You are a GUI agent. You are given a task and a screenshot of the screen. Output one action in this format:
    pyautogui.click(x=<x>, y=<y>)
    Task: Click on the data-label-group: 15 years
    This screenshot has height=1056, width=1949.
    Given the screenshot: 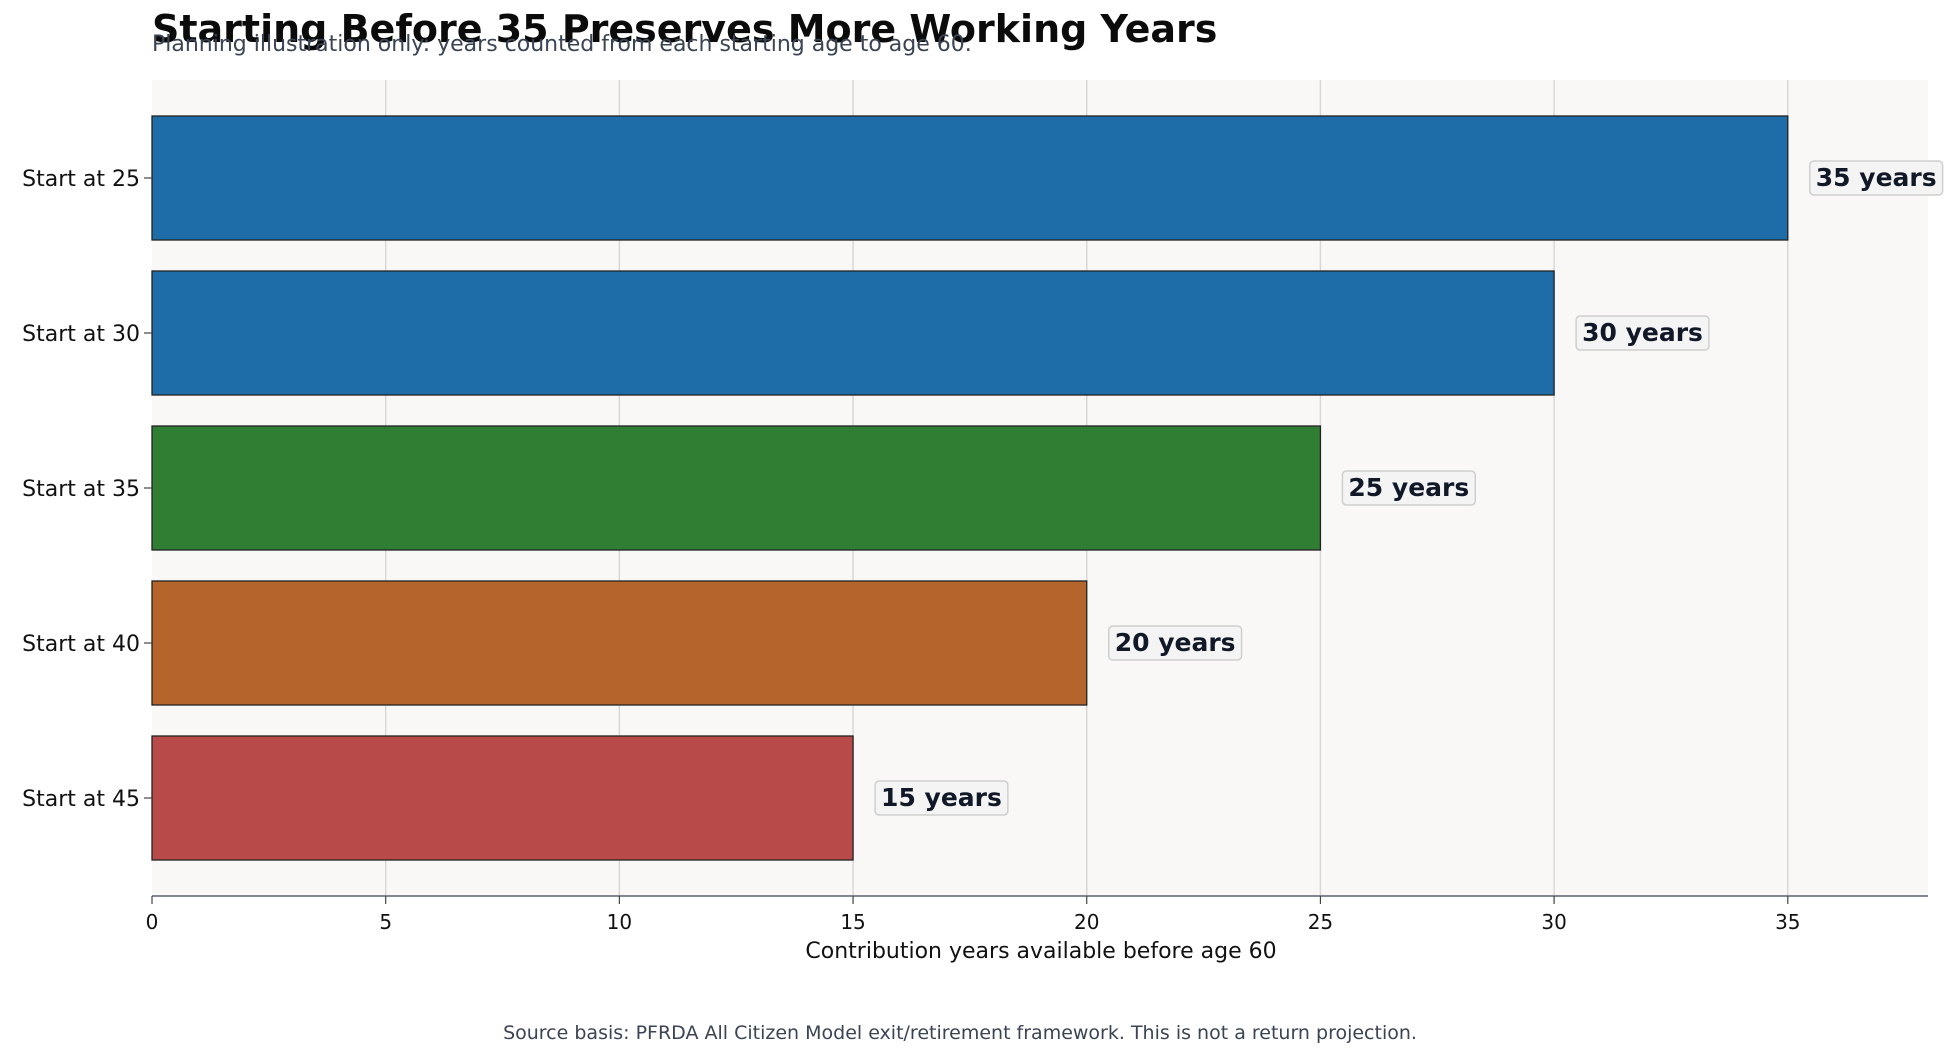 What is the action you would take?
    pyautogui.click(x=941, y=798)
    